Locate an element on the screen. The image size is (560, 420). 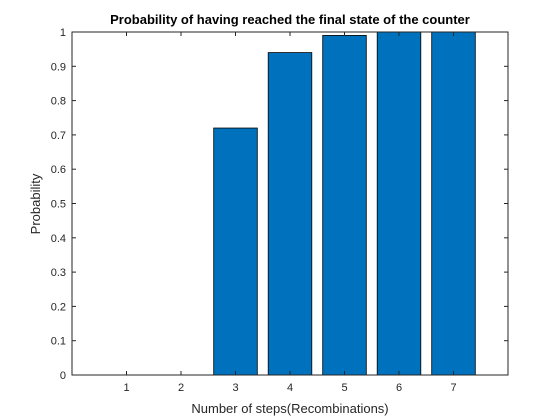
y-tick-label: 0 is located at coordinates (63, 376).